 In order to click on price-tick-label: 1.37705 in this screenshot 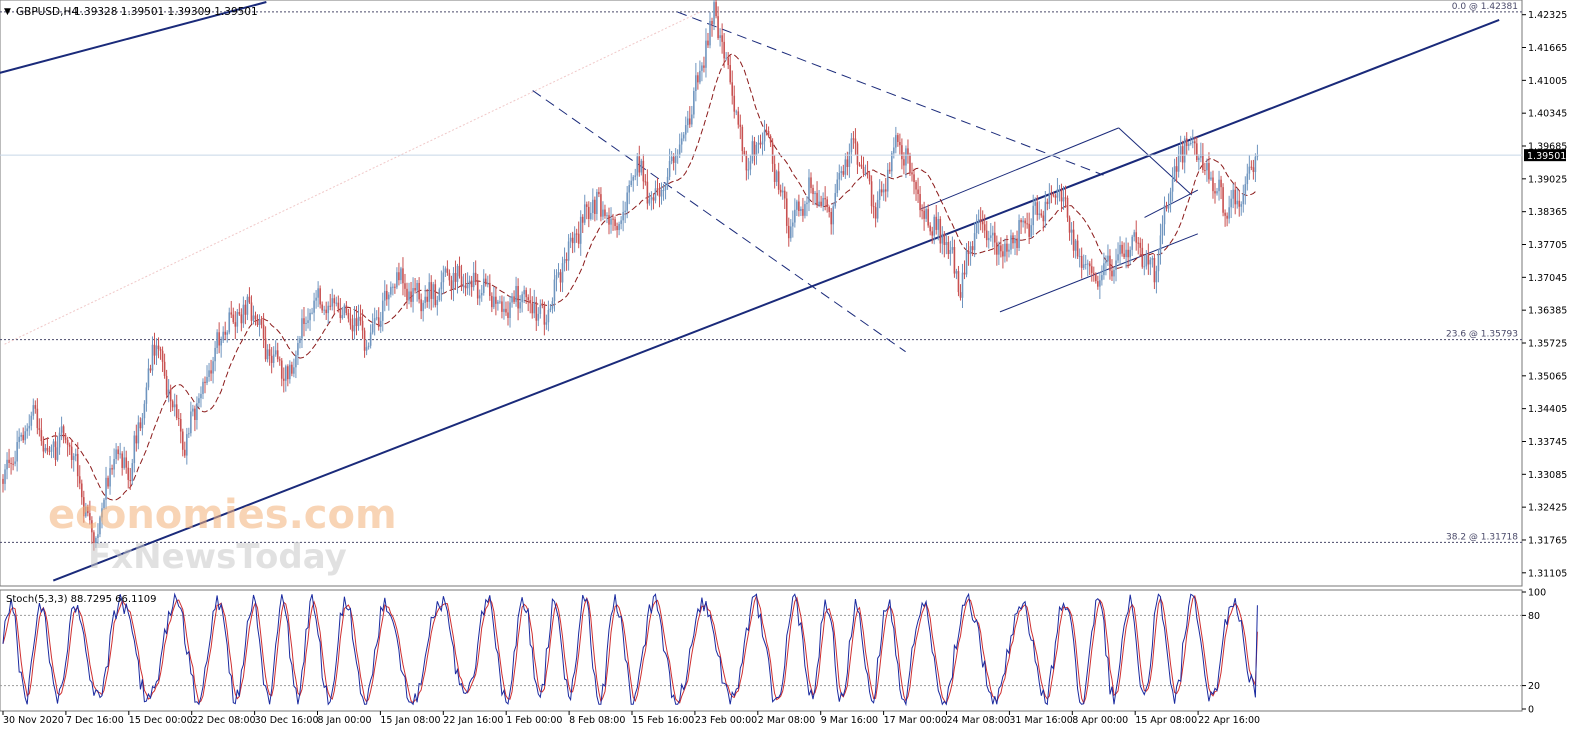, I will do `click(1547, 245)`.